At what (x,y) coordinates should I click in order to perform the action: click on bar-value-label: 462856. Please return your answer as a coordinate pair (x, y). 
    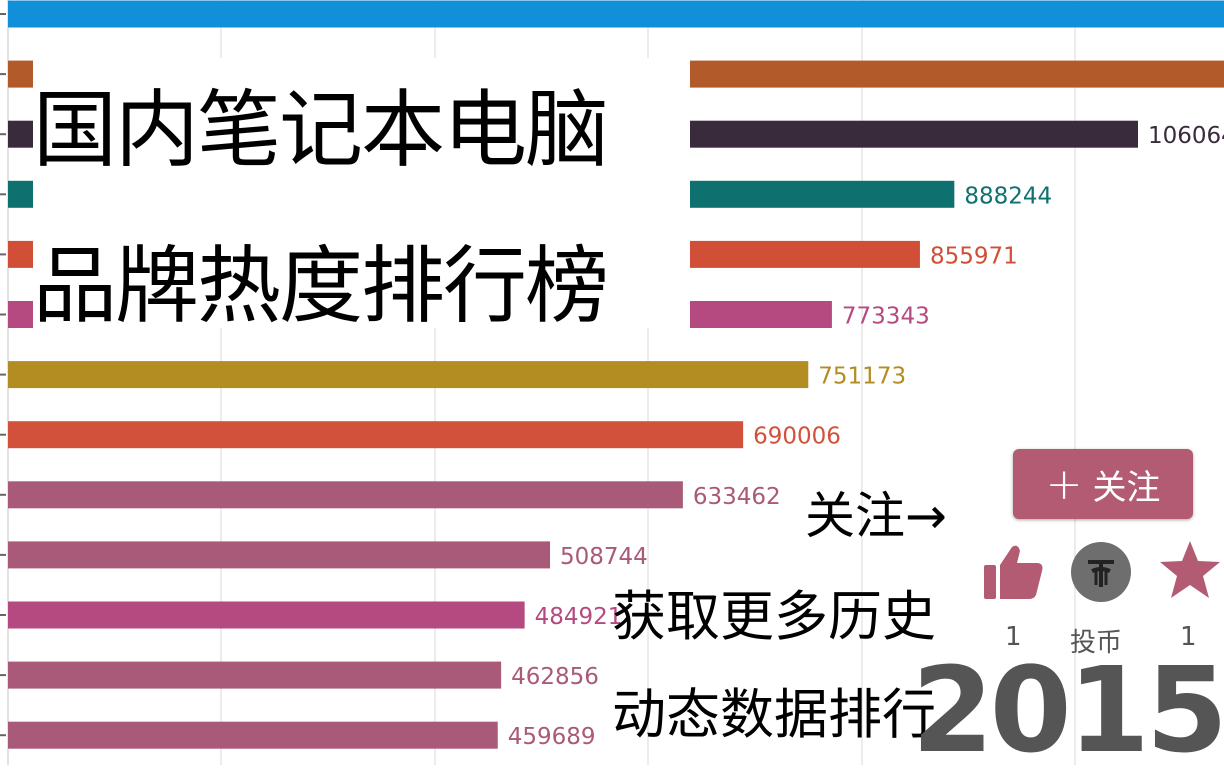
    Looking at the image, I should click on (555, 677).